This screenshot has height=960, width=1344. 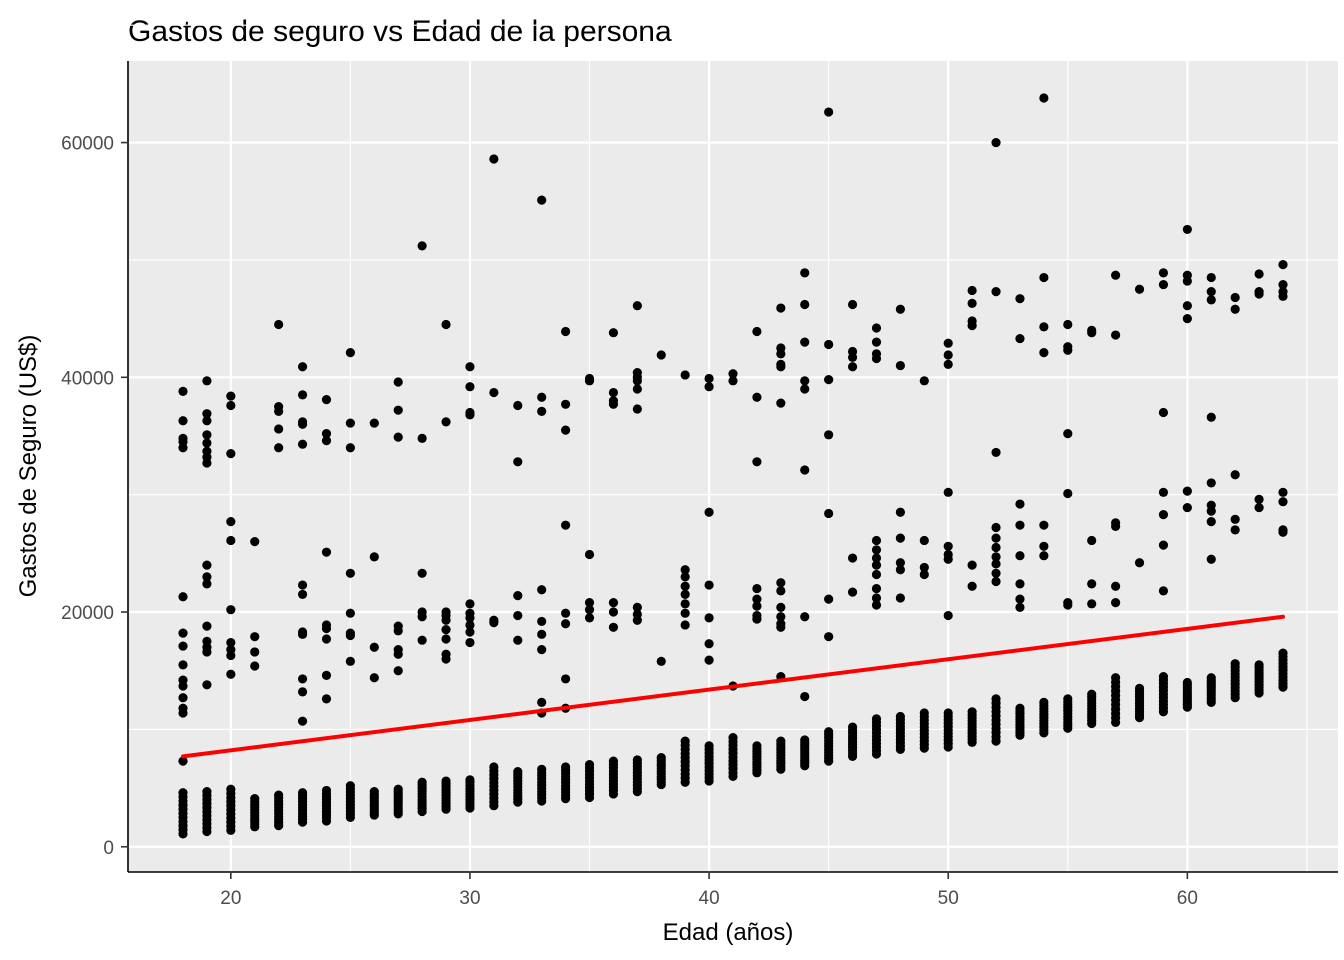 What do you see at coordinates (469, 898) in the screenshot?
I see `x-tick-label: 30` at bounding box center [469, 898].